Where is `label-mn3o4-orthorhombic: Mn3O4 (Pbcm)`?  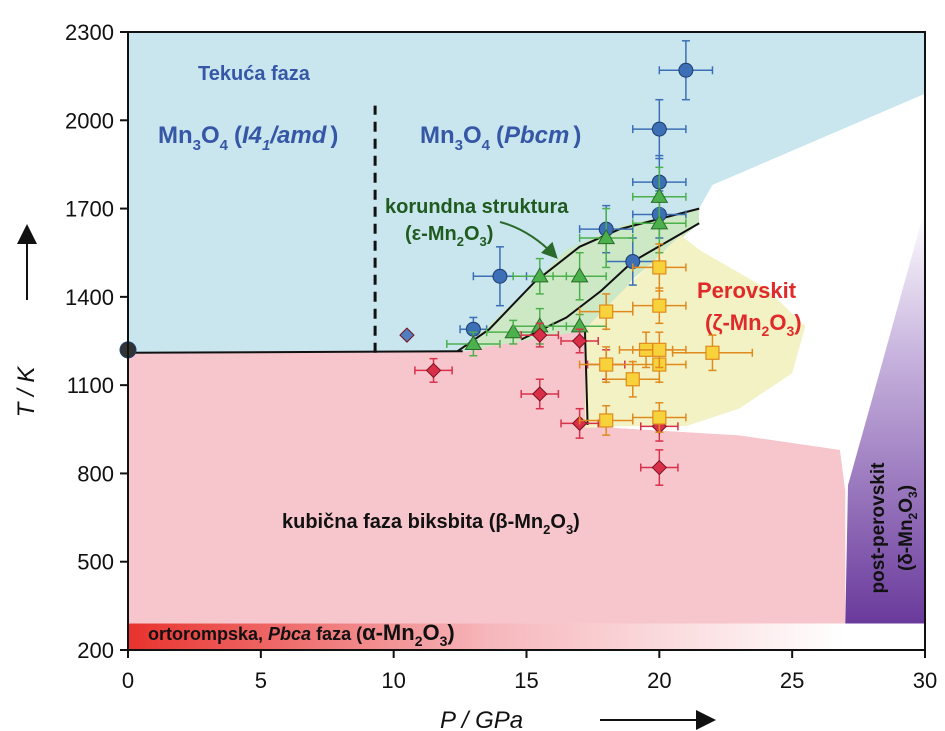 label-mn3o4-orthorhombic: Mn3O4 (Pbcm) is located at coordinates (500, 138).